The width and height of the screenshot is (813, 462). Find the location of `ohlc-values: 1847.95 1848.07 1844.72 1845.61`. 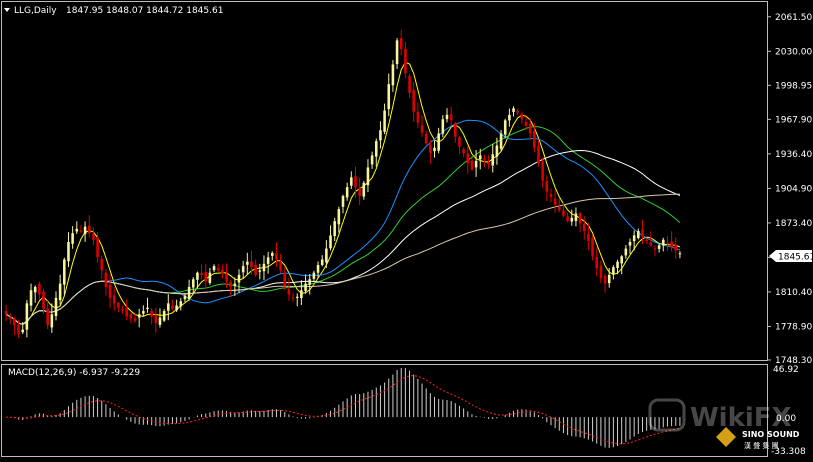

ohlc-values: 1847.95 1848.07 1844.72 1845.61 is located at coordinates (144, 11).